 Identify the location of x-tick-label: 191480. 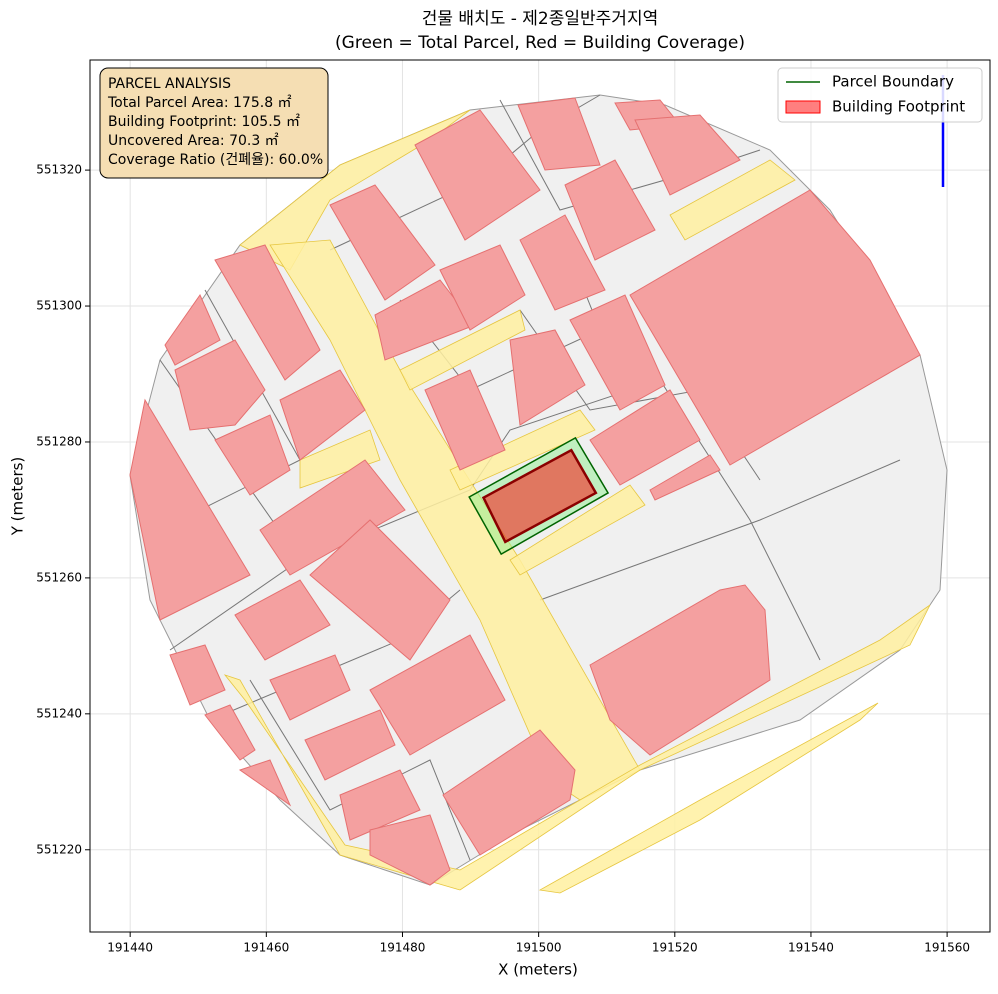
(403, 948).